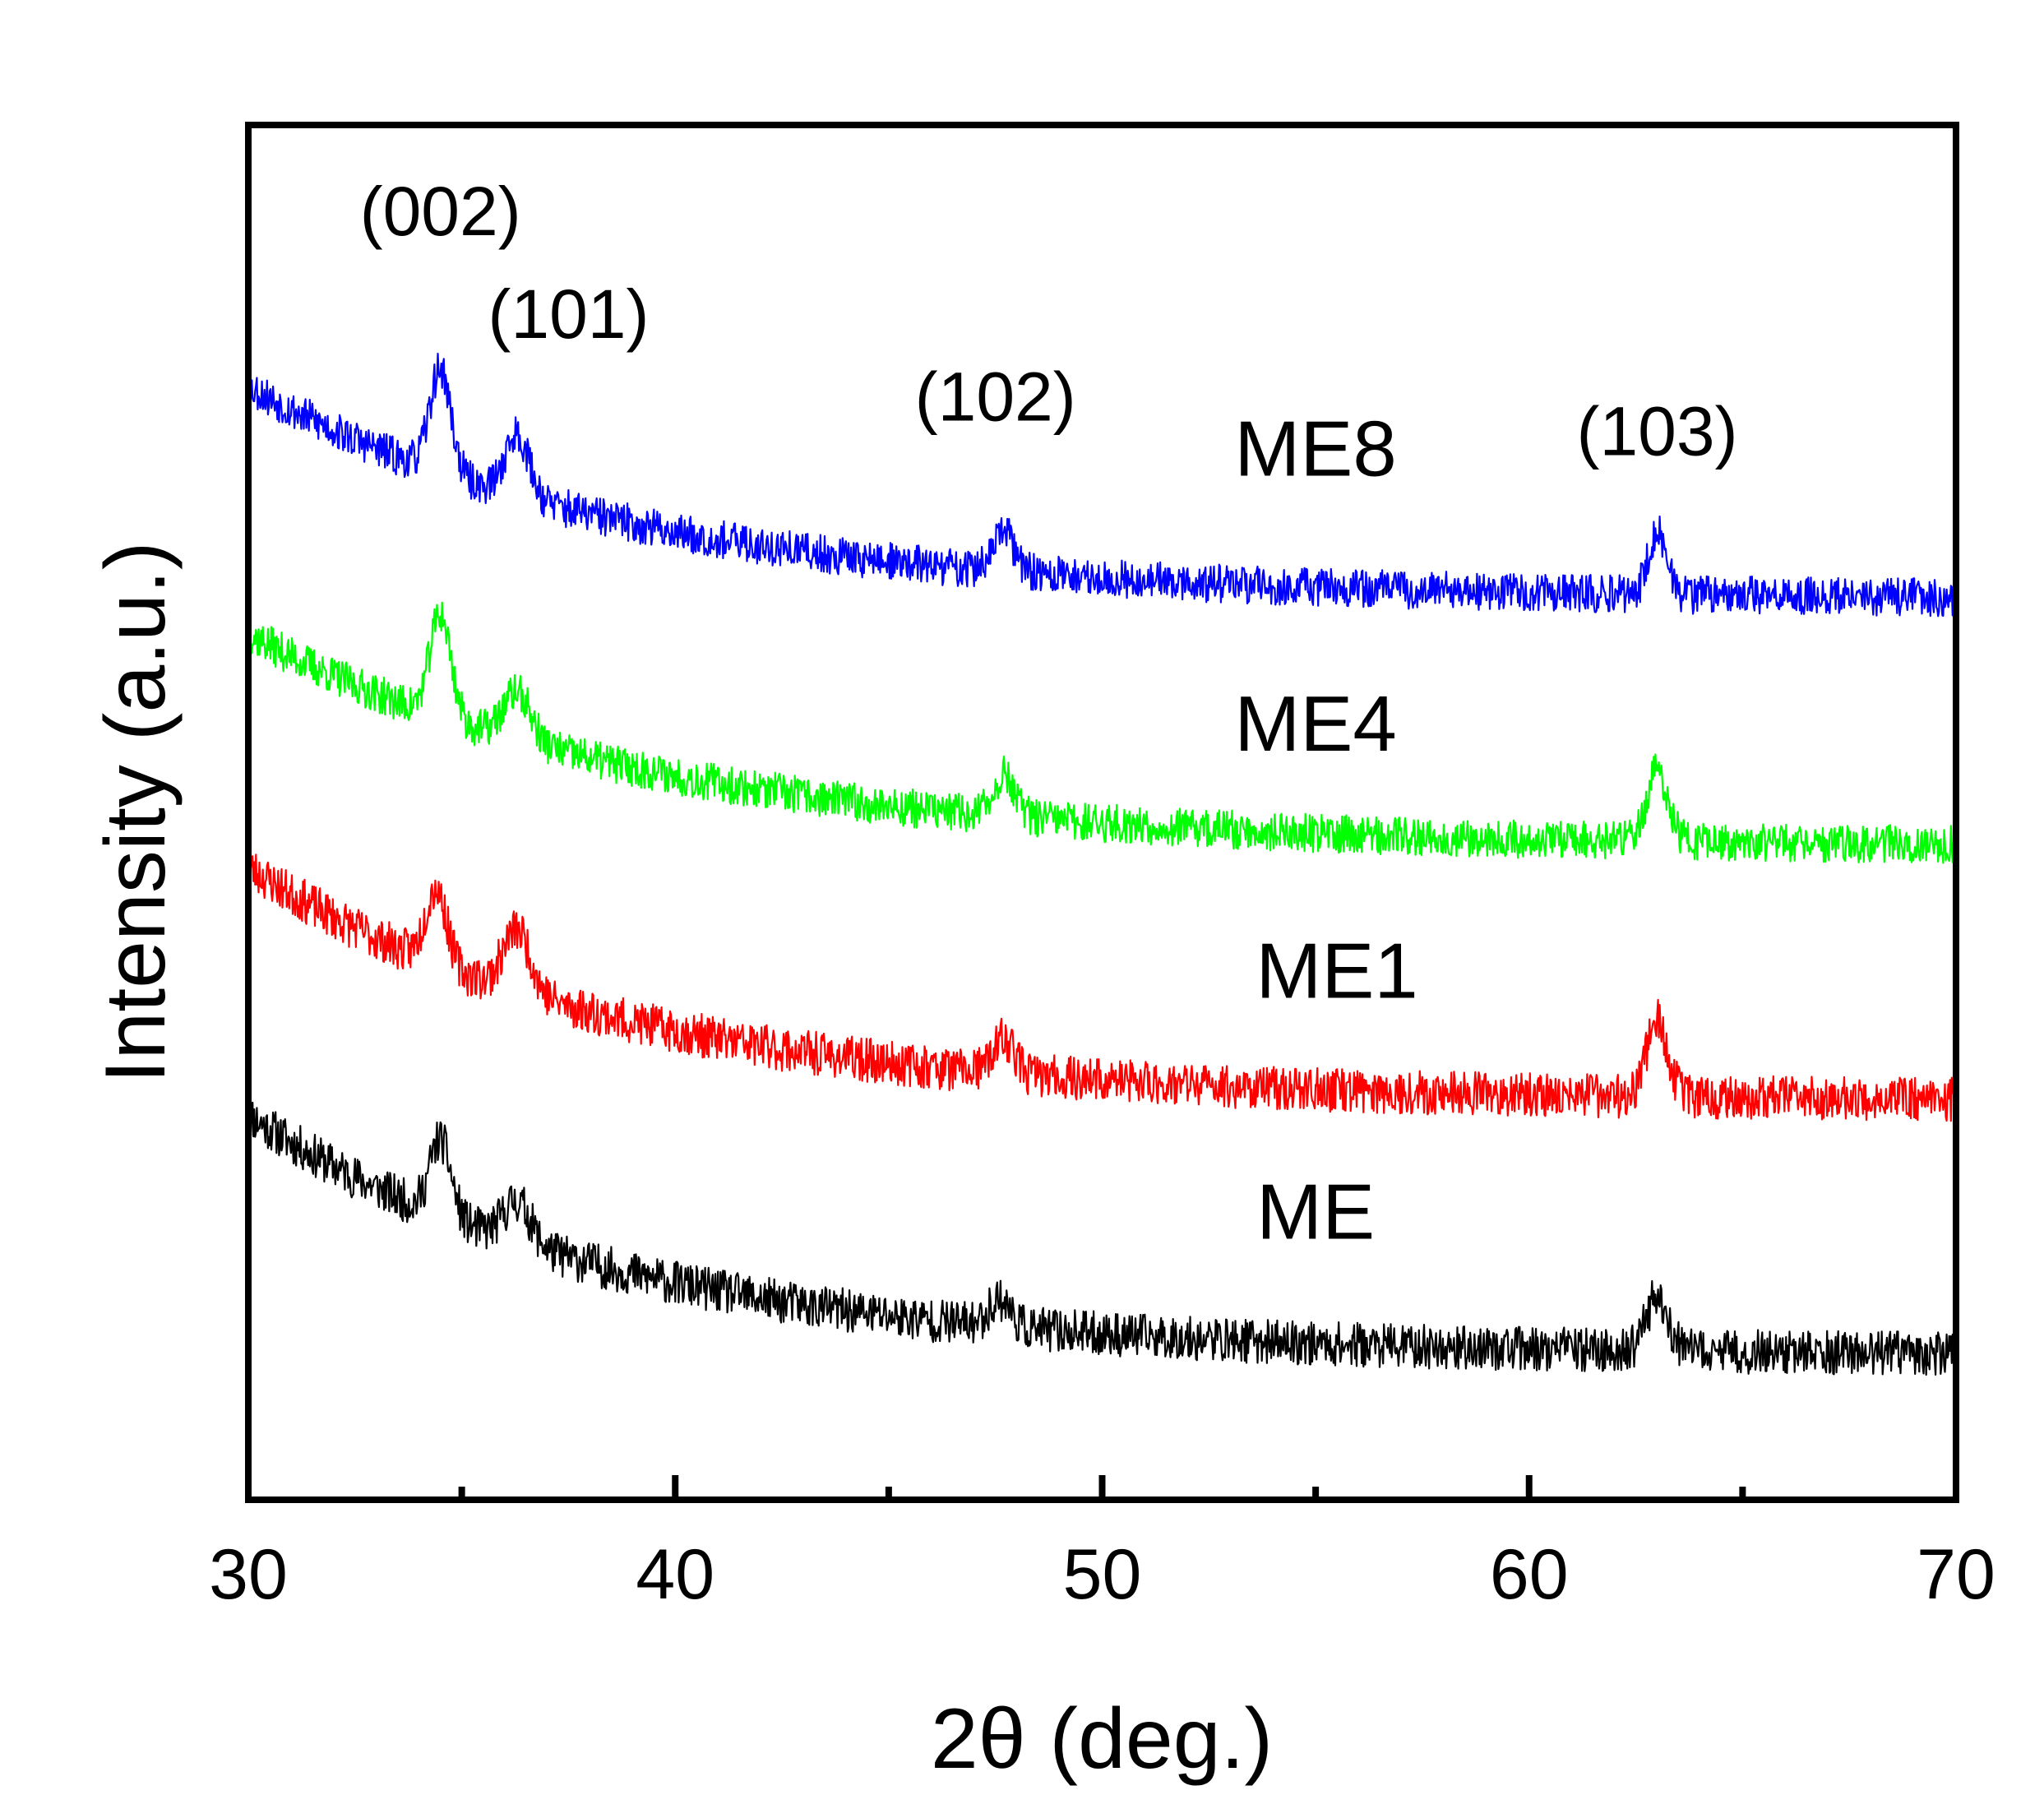 Image resolution: width=2044 pixels, height=1818 pixels. What do you see at coordinates (1102, 485) in the screenshot?
I see `series-me8-line` at bounding box center [1102, 485].